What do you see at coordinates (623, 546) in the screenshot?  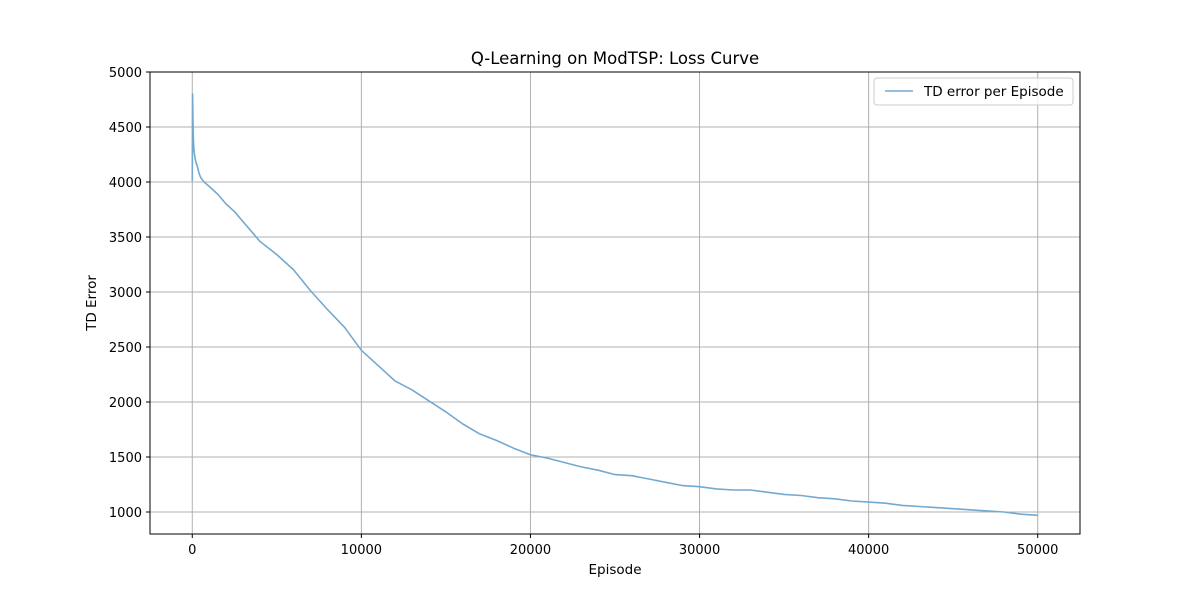 I see `x-axis-ticks: 0 10000 20000 30000 40000 50000` at bounding box center [623, 546].